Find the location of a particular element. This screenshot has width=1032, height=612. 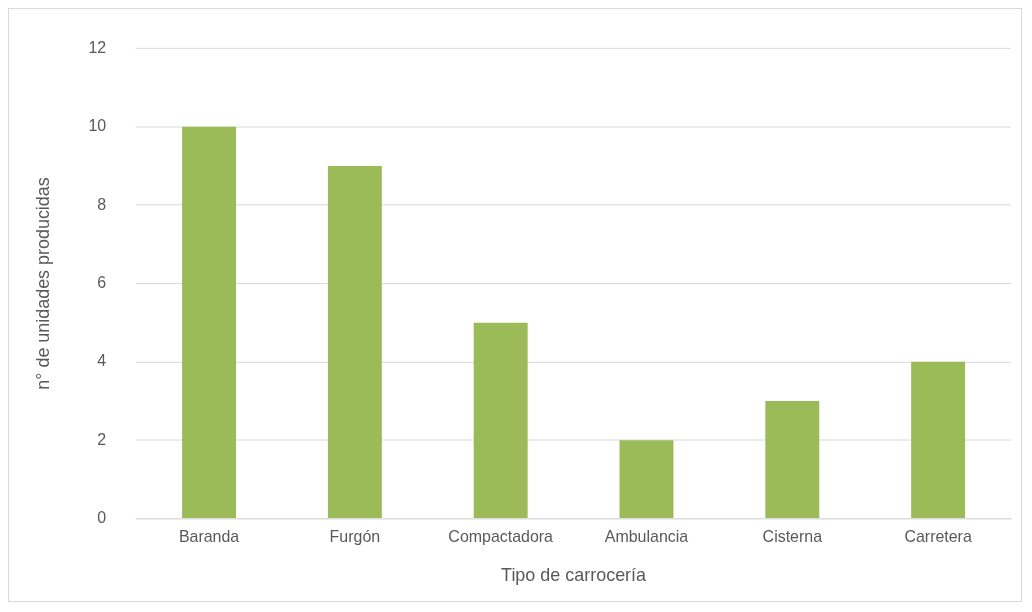

x-axis-title: Tipo de carrocería is located at coordinates (574, 575).